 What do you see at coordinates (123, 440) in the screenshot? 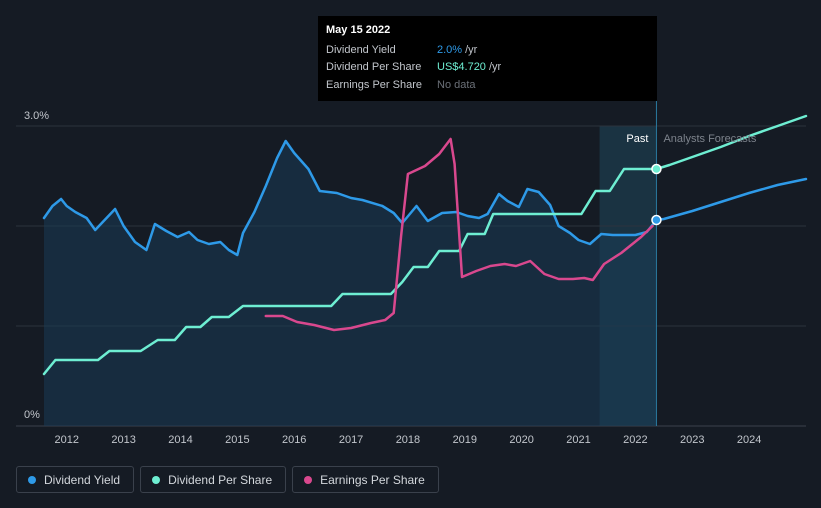
I see `x-tick-label: 2013` at bounding box center [123, 440].